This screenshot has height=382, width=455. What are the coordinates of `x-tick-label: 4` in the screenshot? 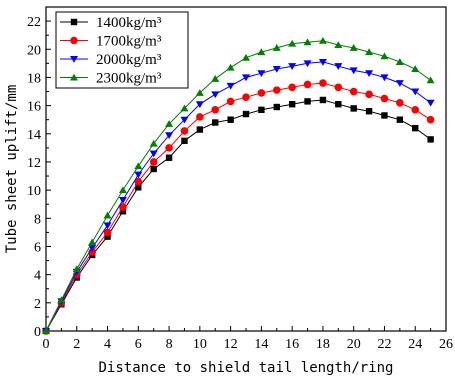 It's located at (107, 344).